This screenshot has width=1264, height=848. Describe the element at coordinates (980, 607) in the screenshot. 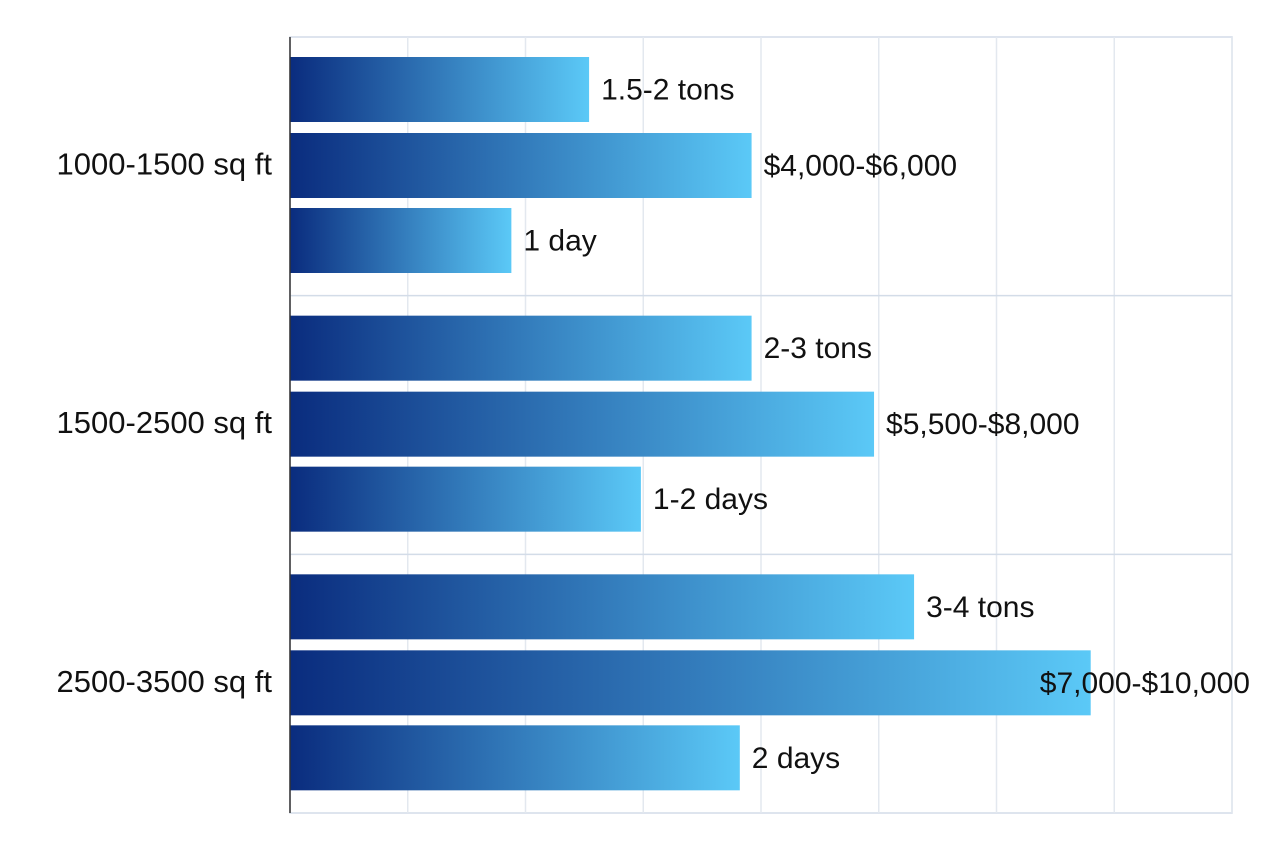

I see `value-label: 3-4 tons` at that location.